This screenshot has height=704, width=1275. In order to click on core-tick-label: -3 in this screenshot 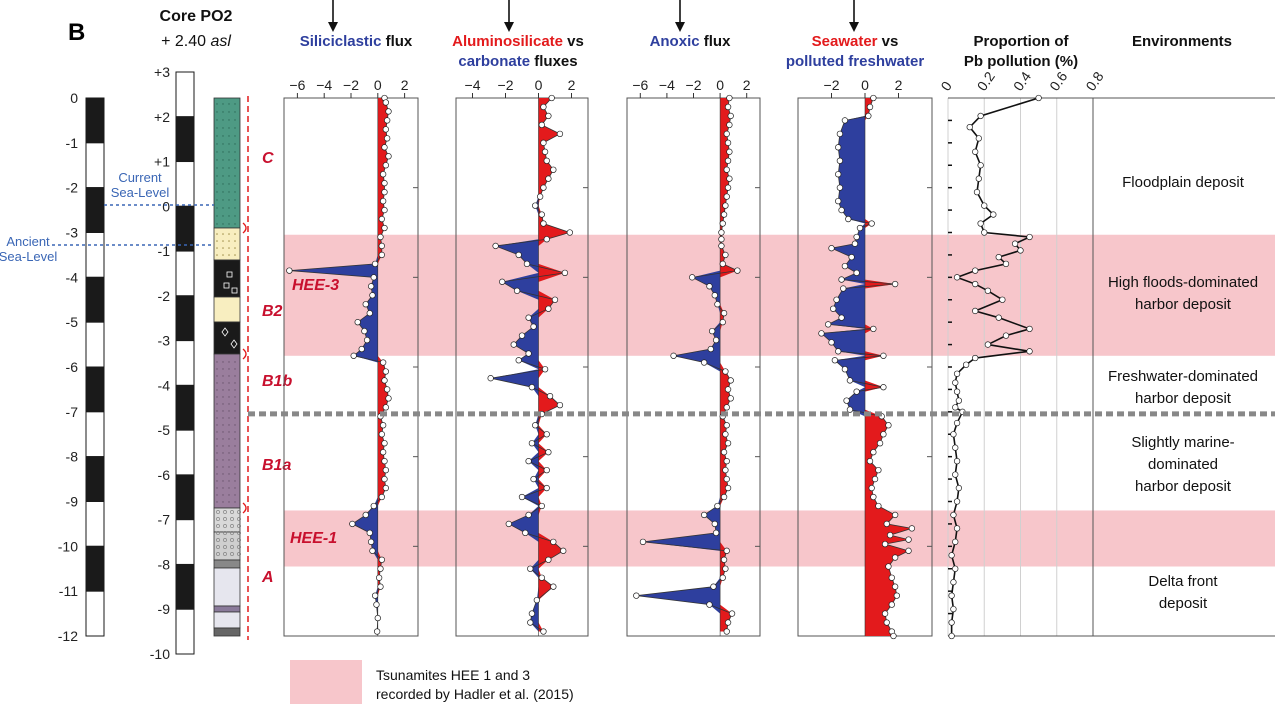, I will do `click(164, 341)`.